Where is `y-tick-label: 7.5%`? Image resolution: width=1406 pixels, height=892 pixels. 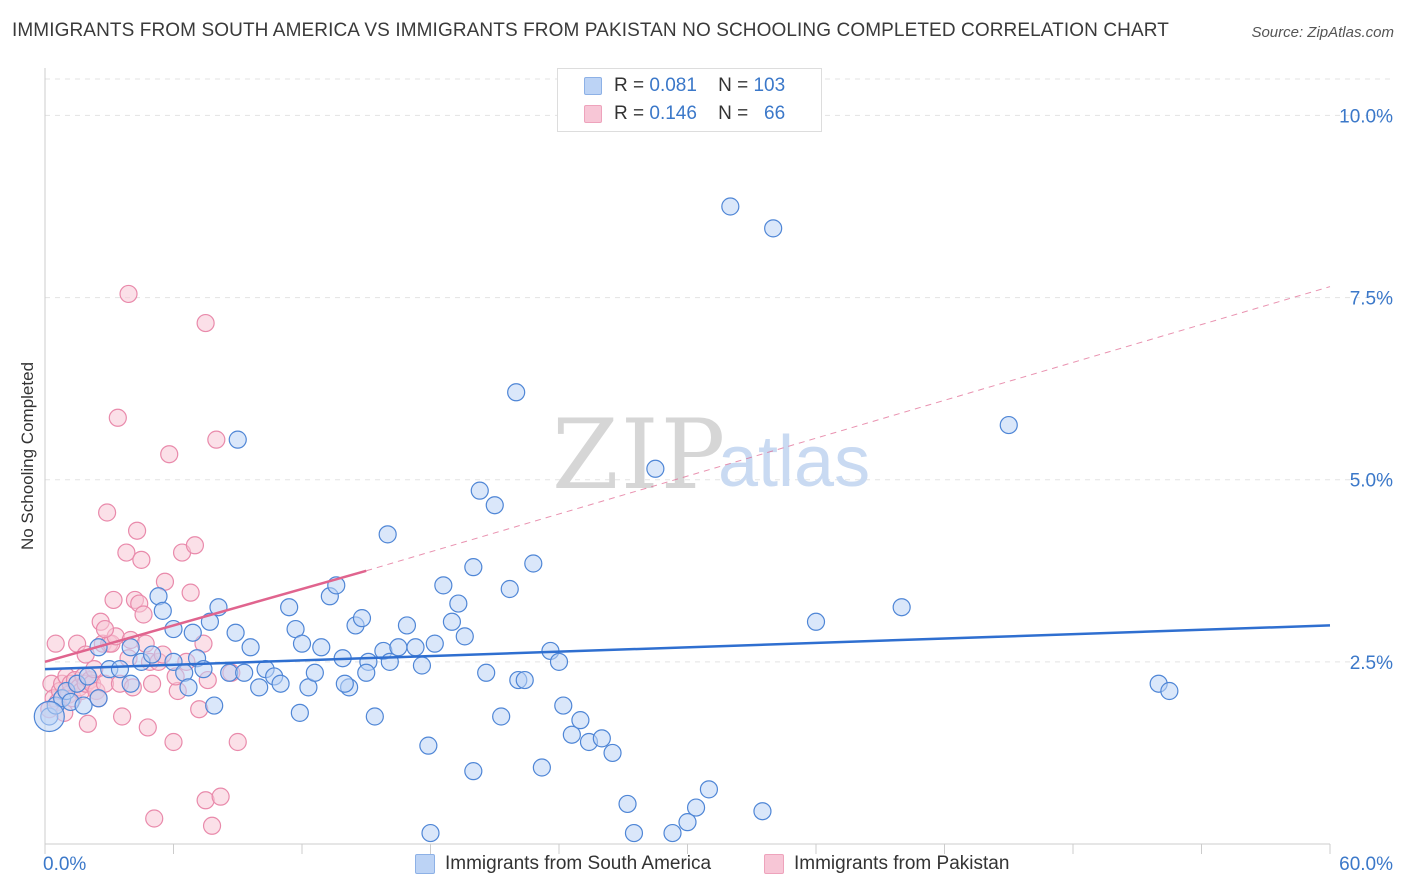
y-tick-label: 7.5% is located at coordinates (1371, 299).